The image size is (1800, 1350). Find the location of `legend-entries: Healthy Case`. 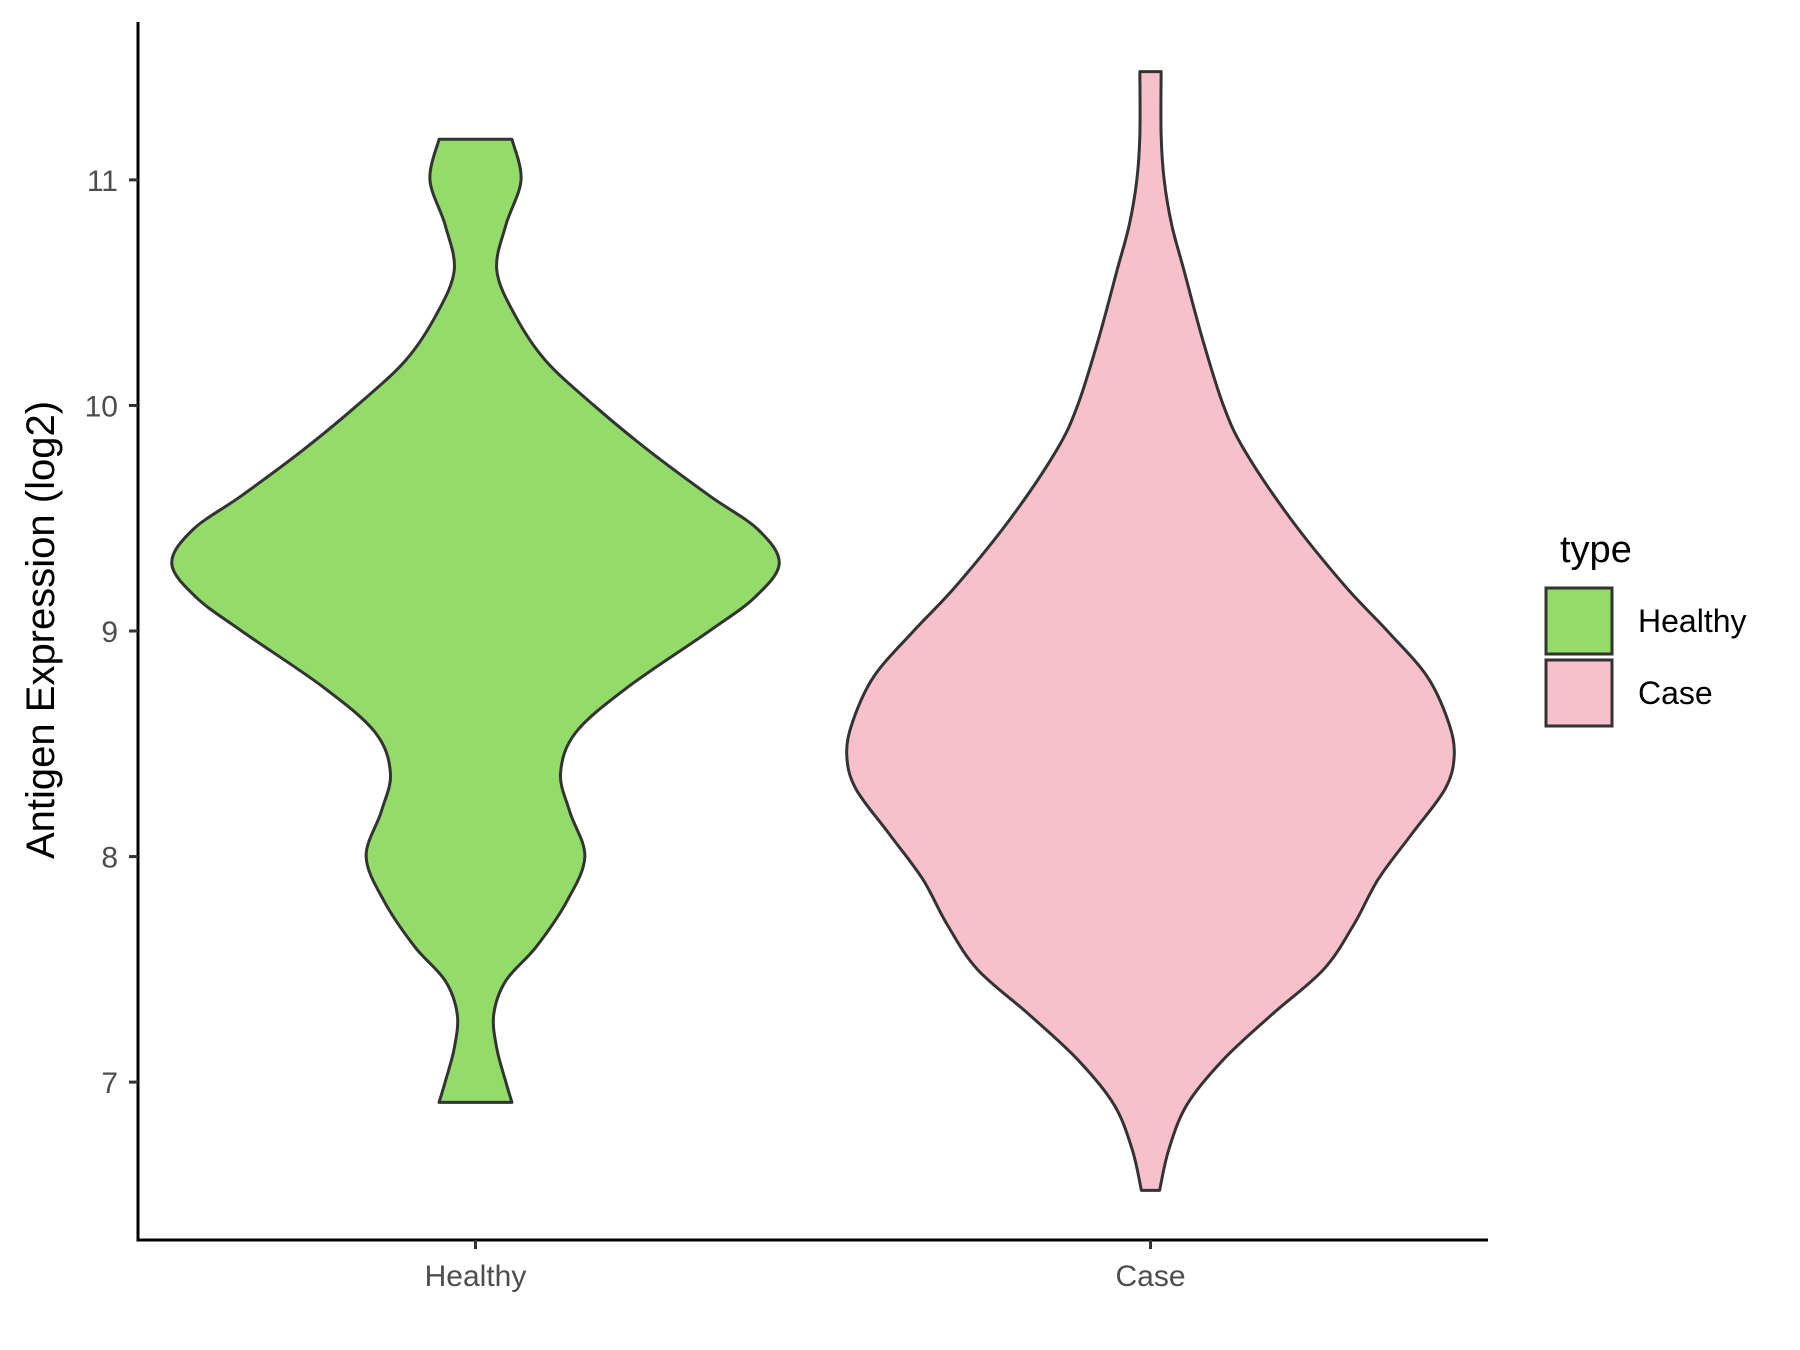

legend-entries: Healthy Case is located at coordinates (1645, 657).